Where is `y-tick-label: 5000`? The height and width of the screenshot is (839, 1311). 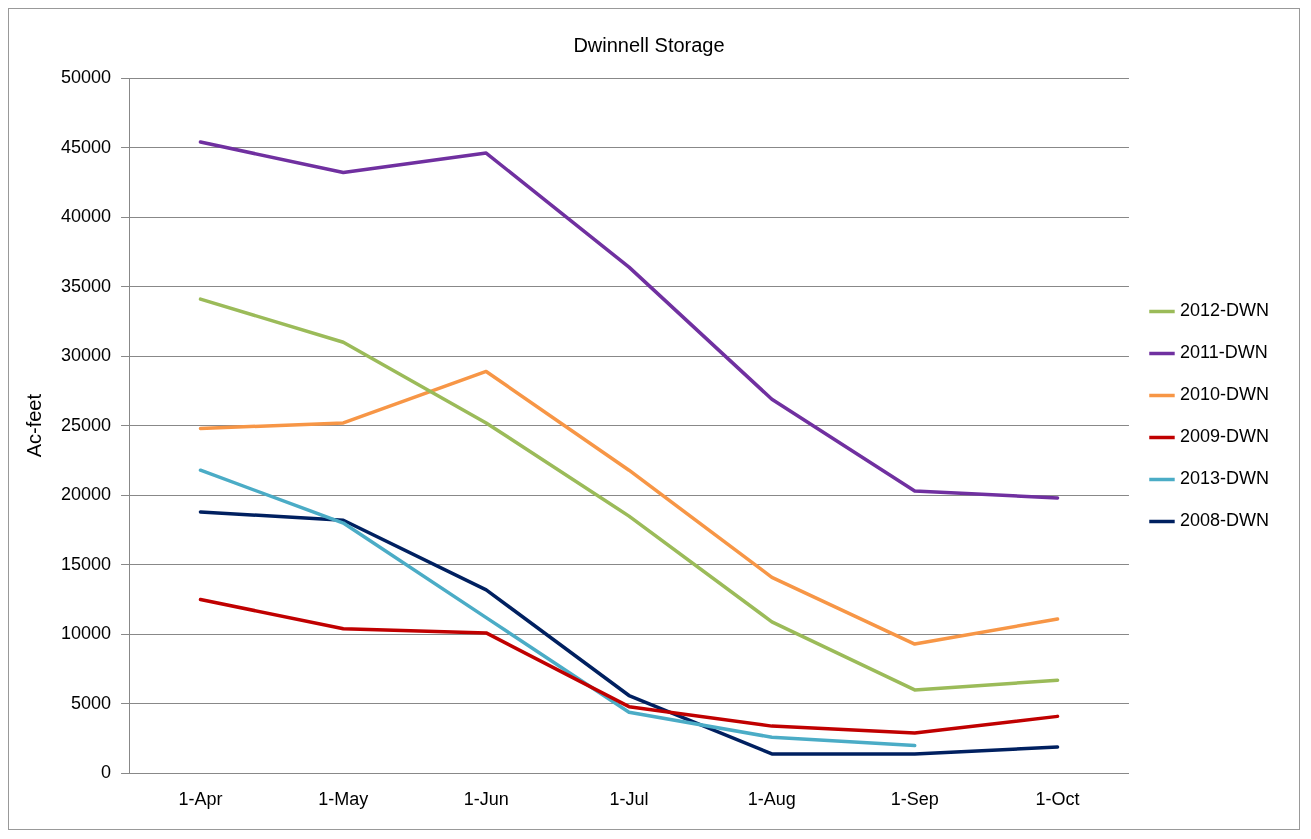 y-tick-label: 5000 is located at coordinates (91, 702).